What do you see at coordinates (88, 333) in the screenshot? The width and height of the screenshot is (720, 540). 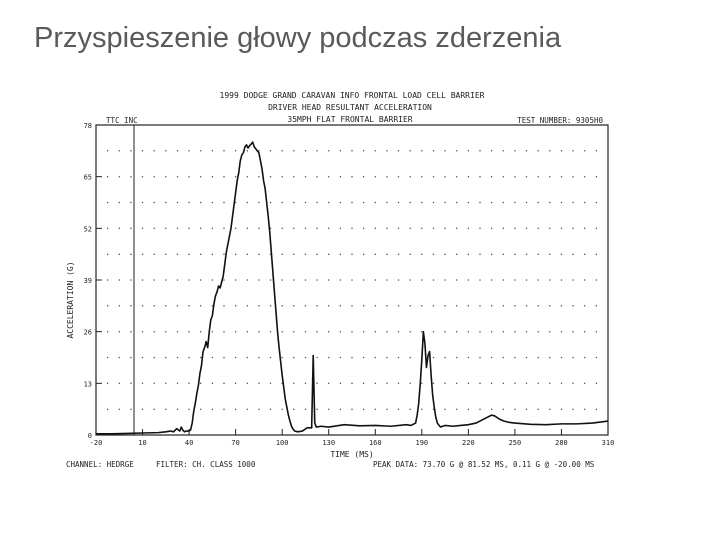 I see `y-tick-label: 26` at bounding box center [88, 333].